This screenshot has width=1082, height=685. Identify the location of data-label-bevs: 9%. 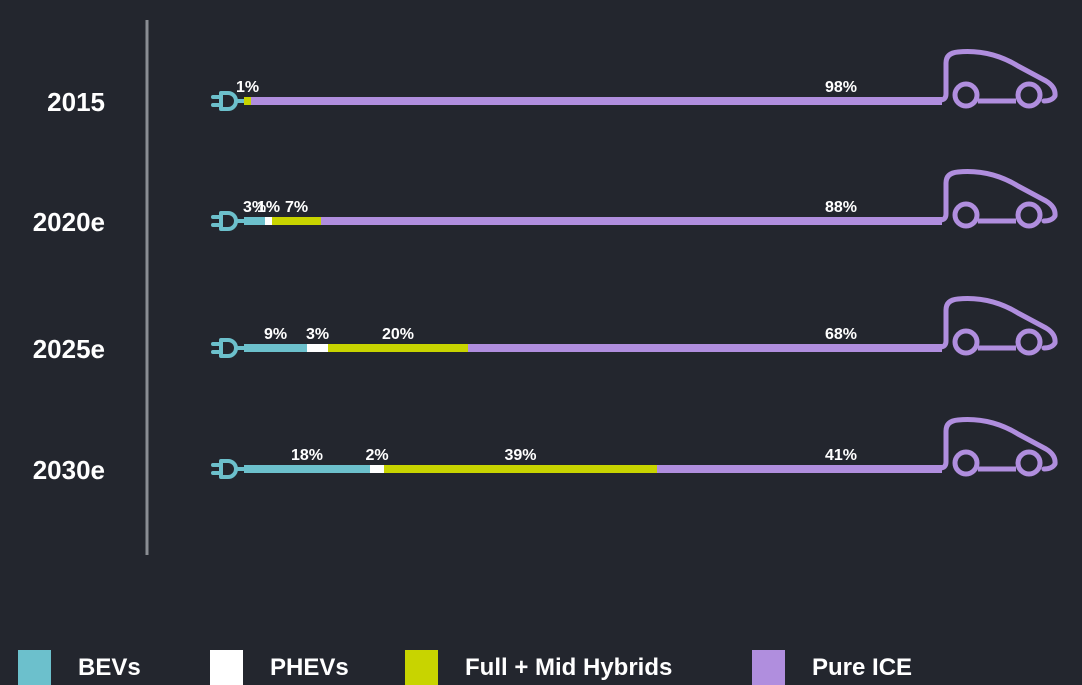
(275, 334).